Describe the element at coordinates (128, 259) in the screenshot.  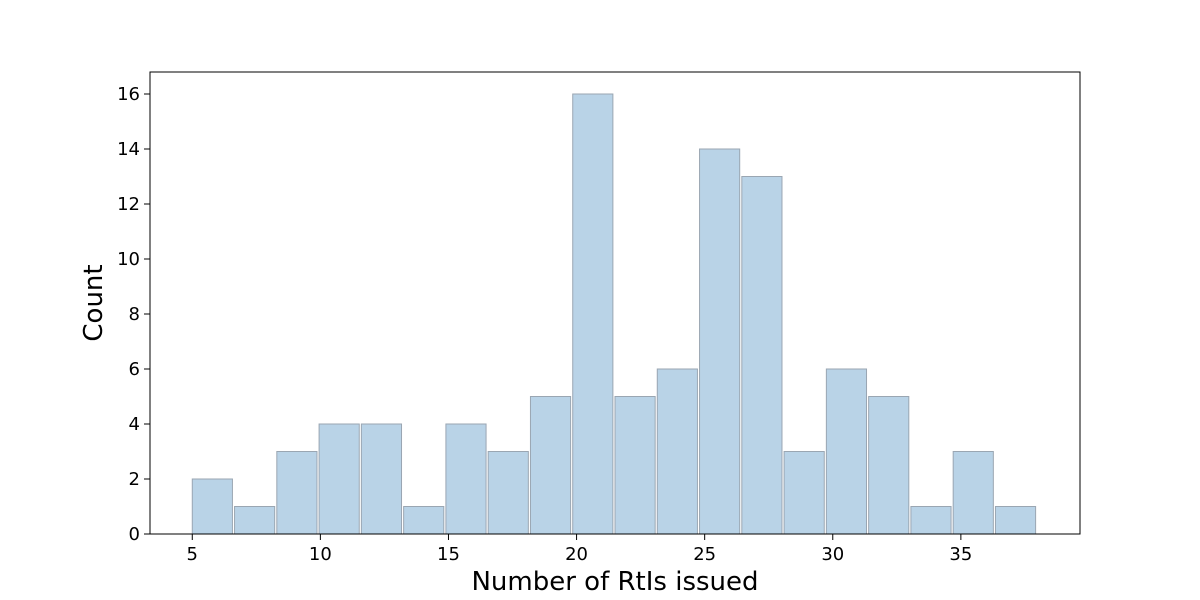
I see `y-tick-label: 10` at that location.